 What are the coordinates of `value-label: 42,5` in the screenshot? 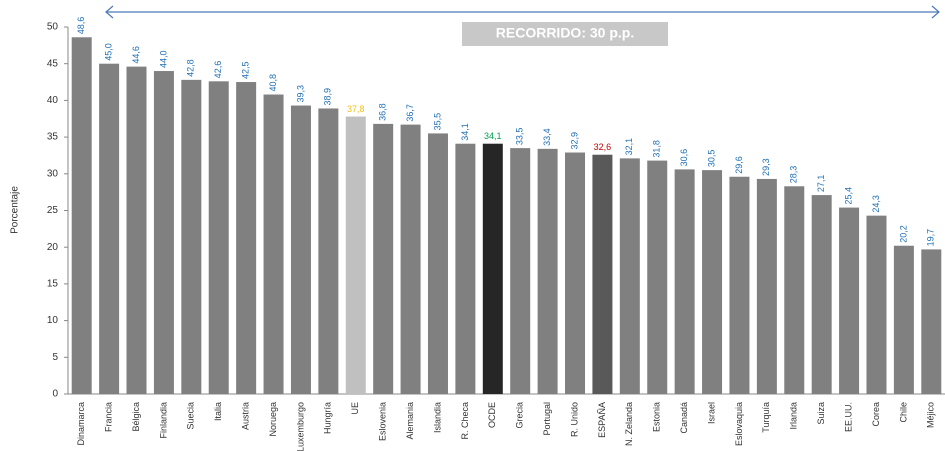 It's located at (246, 71).